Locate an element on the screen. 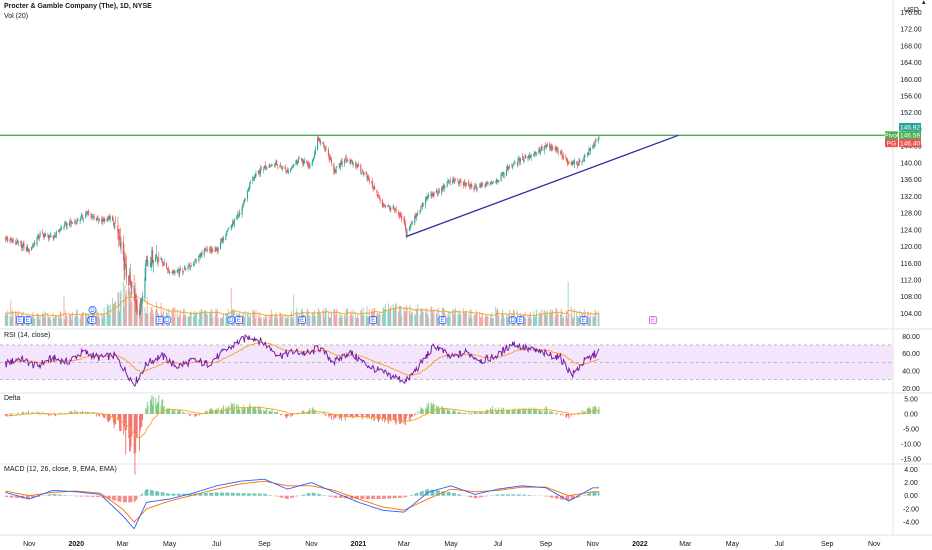  dividend-icon is located at coordinates (167, 319).